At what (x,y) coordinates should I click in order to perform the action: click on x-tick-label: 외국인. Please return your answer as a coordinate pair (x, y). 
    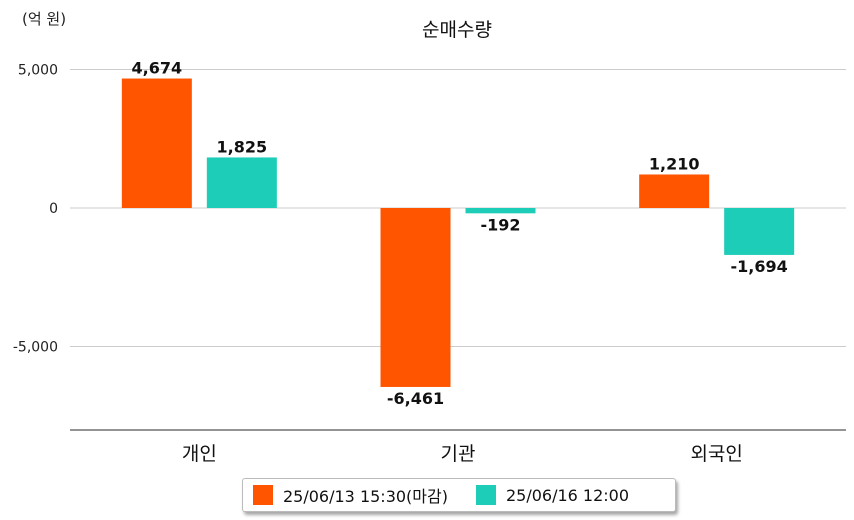
    Looking at the image, I should click on (716, 454).